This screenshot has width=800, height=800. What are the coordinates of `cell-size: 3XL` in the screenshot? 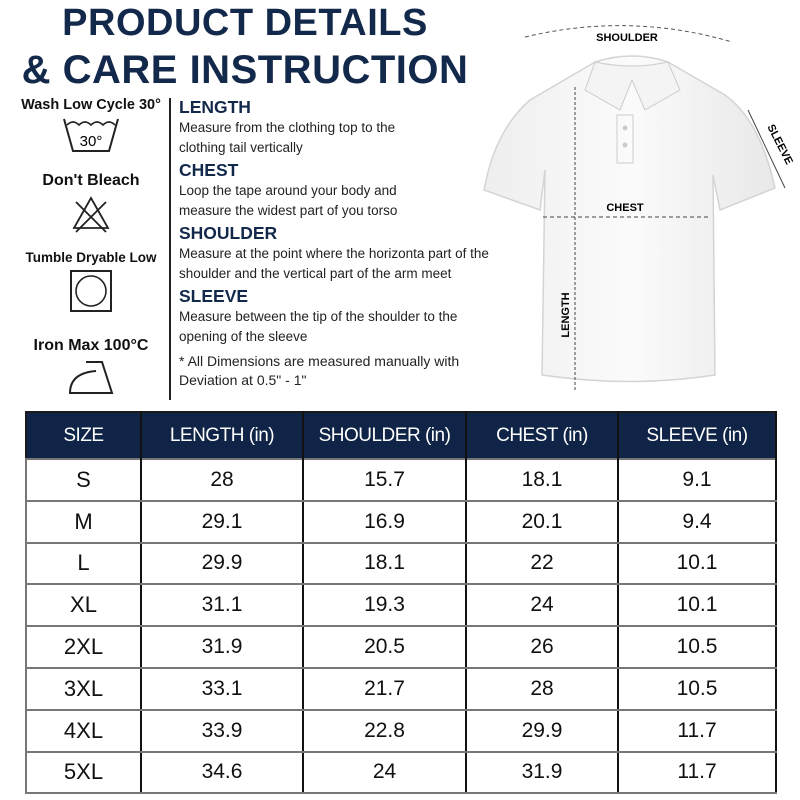 It's located at (83, 688).